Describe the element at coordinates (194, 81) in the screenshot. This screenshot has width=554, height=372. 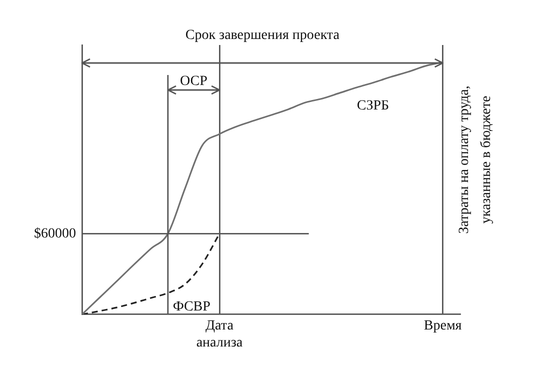
I see `annotation: ОСР` at that location.